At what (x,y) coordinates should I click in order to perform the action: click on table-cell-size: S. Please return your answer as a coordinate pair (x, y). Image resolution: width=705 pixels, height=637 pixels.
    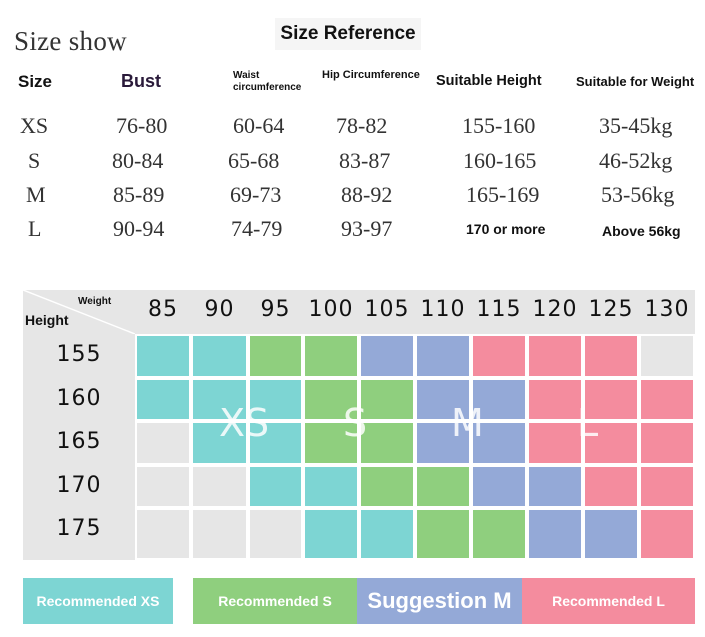
    Looking at the image, I should click on (34, 160).